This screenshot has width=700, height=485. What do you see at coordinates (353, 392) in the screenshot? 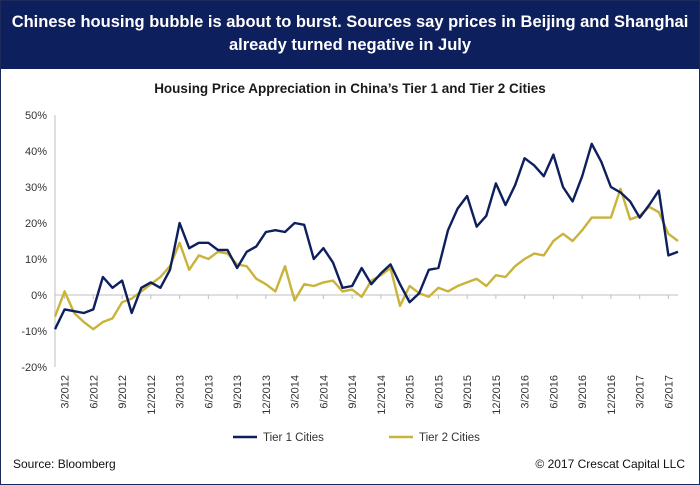
I see `x-tick-label: 9/2014` at bounding box center [353, 392].